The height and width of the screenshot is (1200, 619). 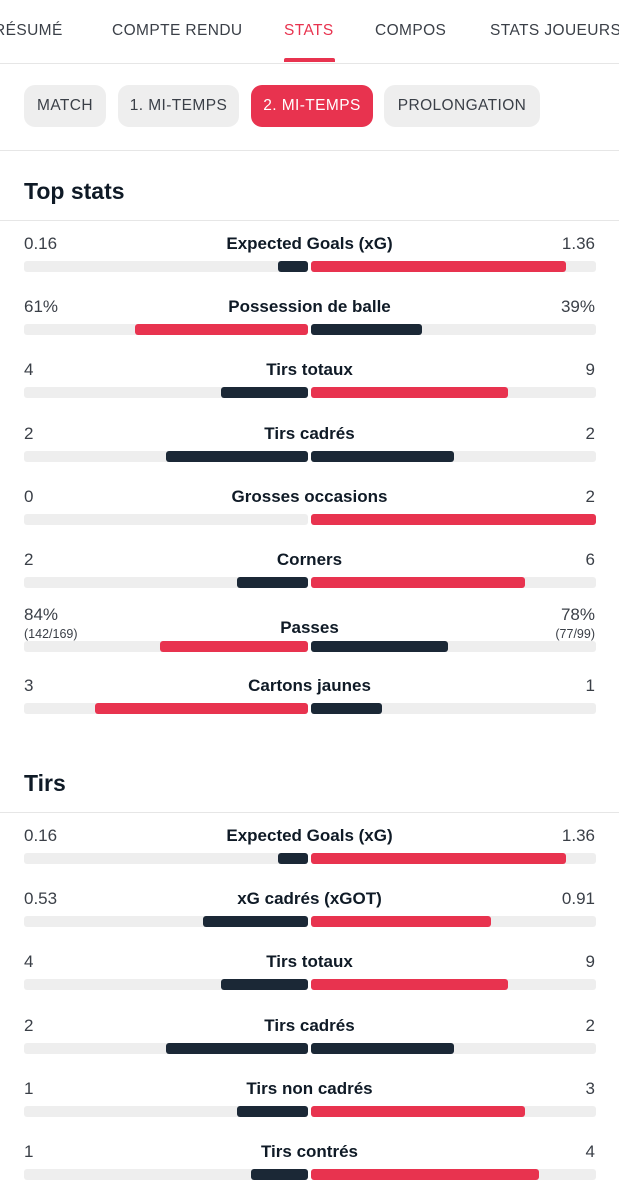 What do you see at coordinates (309, 383) in the screenshot?
I see `stat-row-tirs-totaux: 4 Tirs totaux 9` at bounding box center [309, 383].